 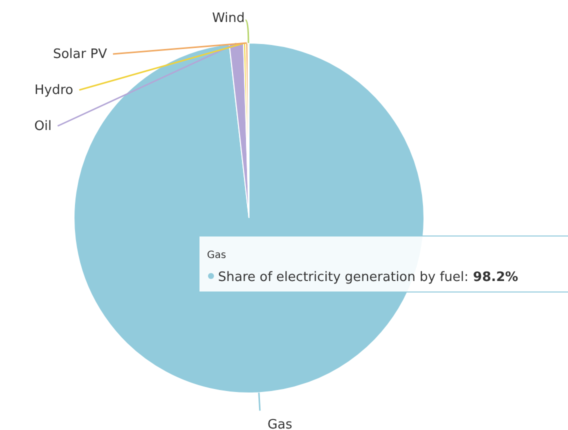 What do you see at coordinates (368, 277) in the screenshot?
I see `text: Share of electricity generation by fuel: 98.2%` at bounding box center [368, 277].